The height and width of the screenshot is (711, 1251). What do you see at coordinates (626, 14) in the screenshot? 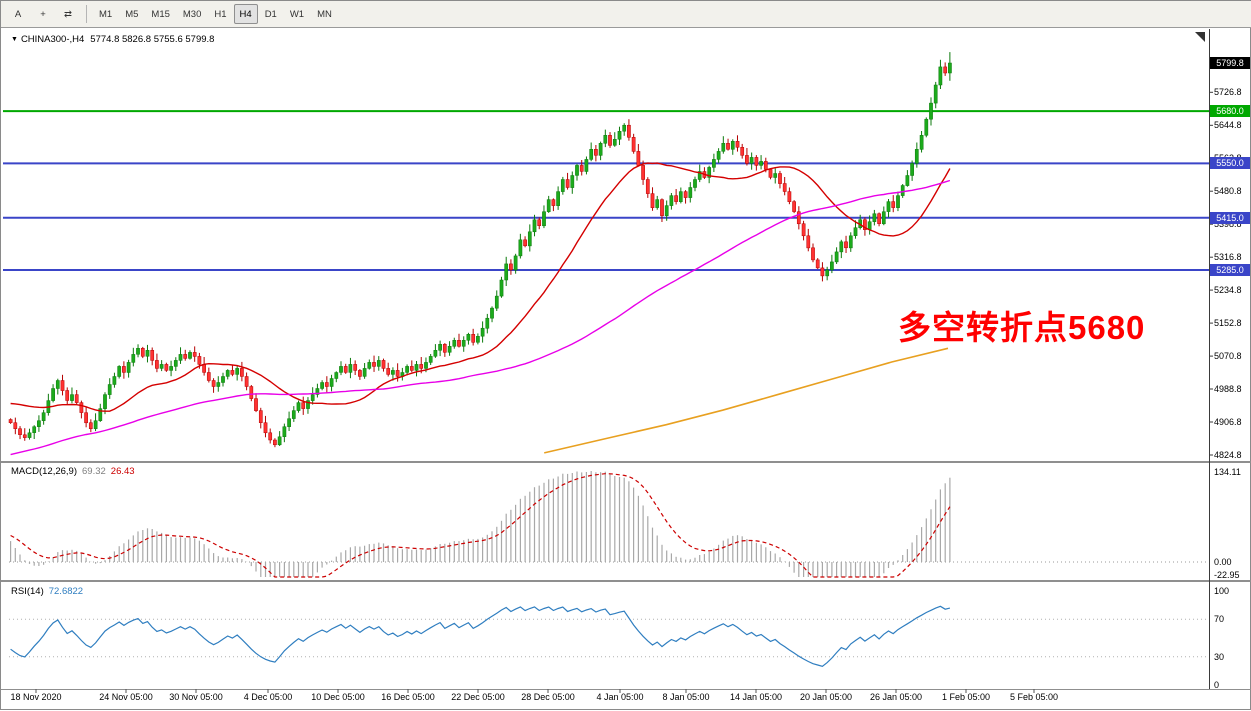
I see `toolbar: A + ⇄ M1 M5 M15 M30 H1 H4 D1 W1 MN` at bounding box center [626, 14].